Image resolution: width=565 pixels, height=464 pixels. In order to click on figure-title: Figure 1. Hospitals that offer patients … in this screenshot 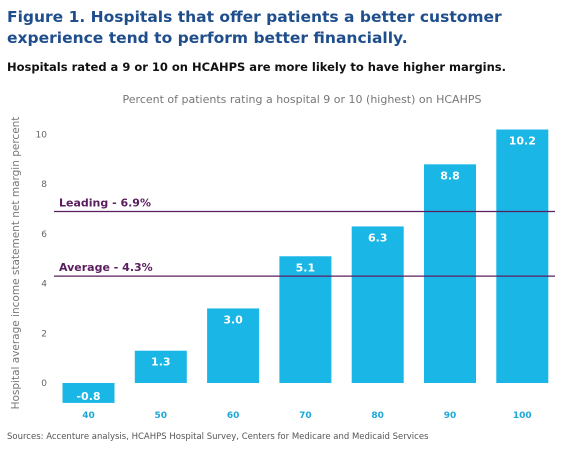, I will do `click(254, 27)`.